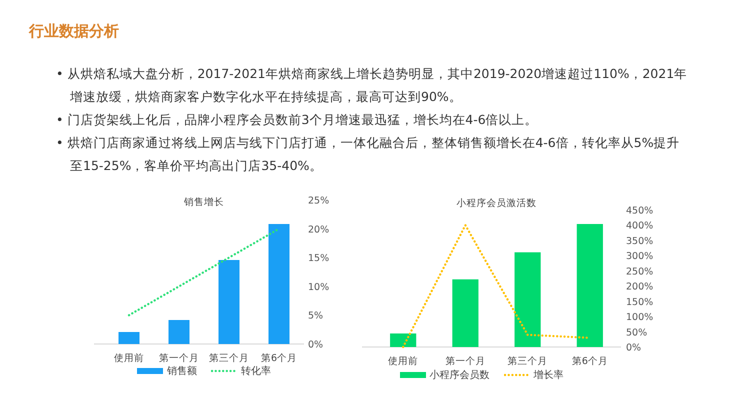 This screenshot has height=399, width=730. Describe the element at coordinates (640, 272) in the screenshot. I see `y-tick-label: 250%` at that location.